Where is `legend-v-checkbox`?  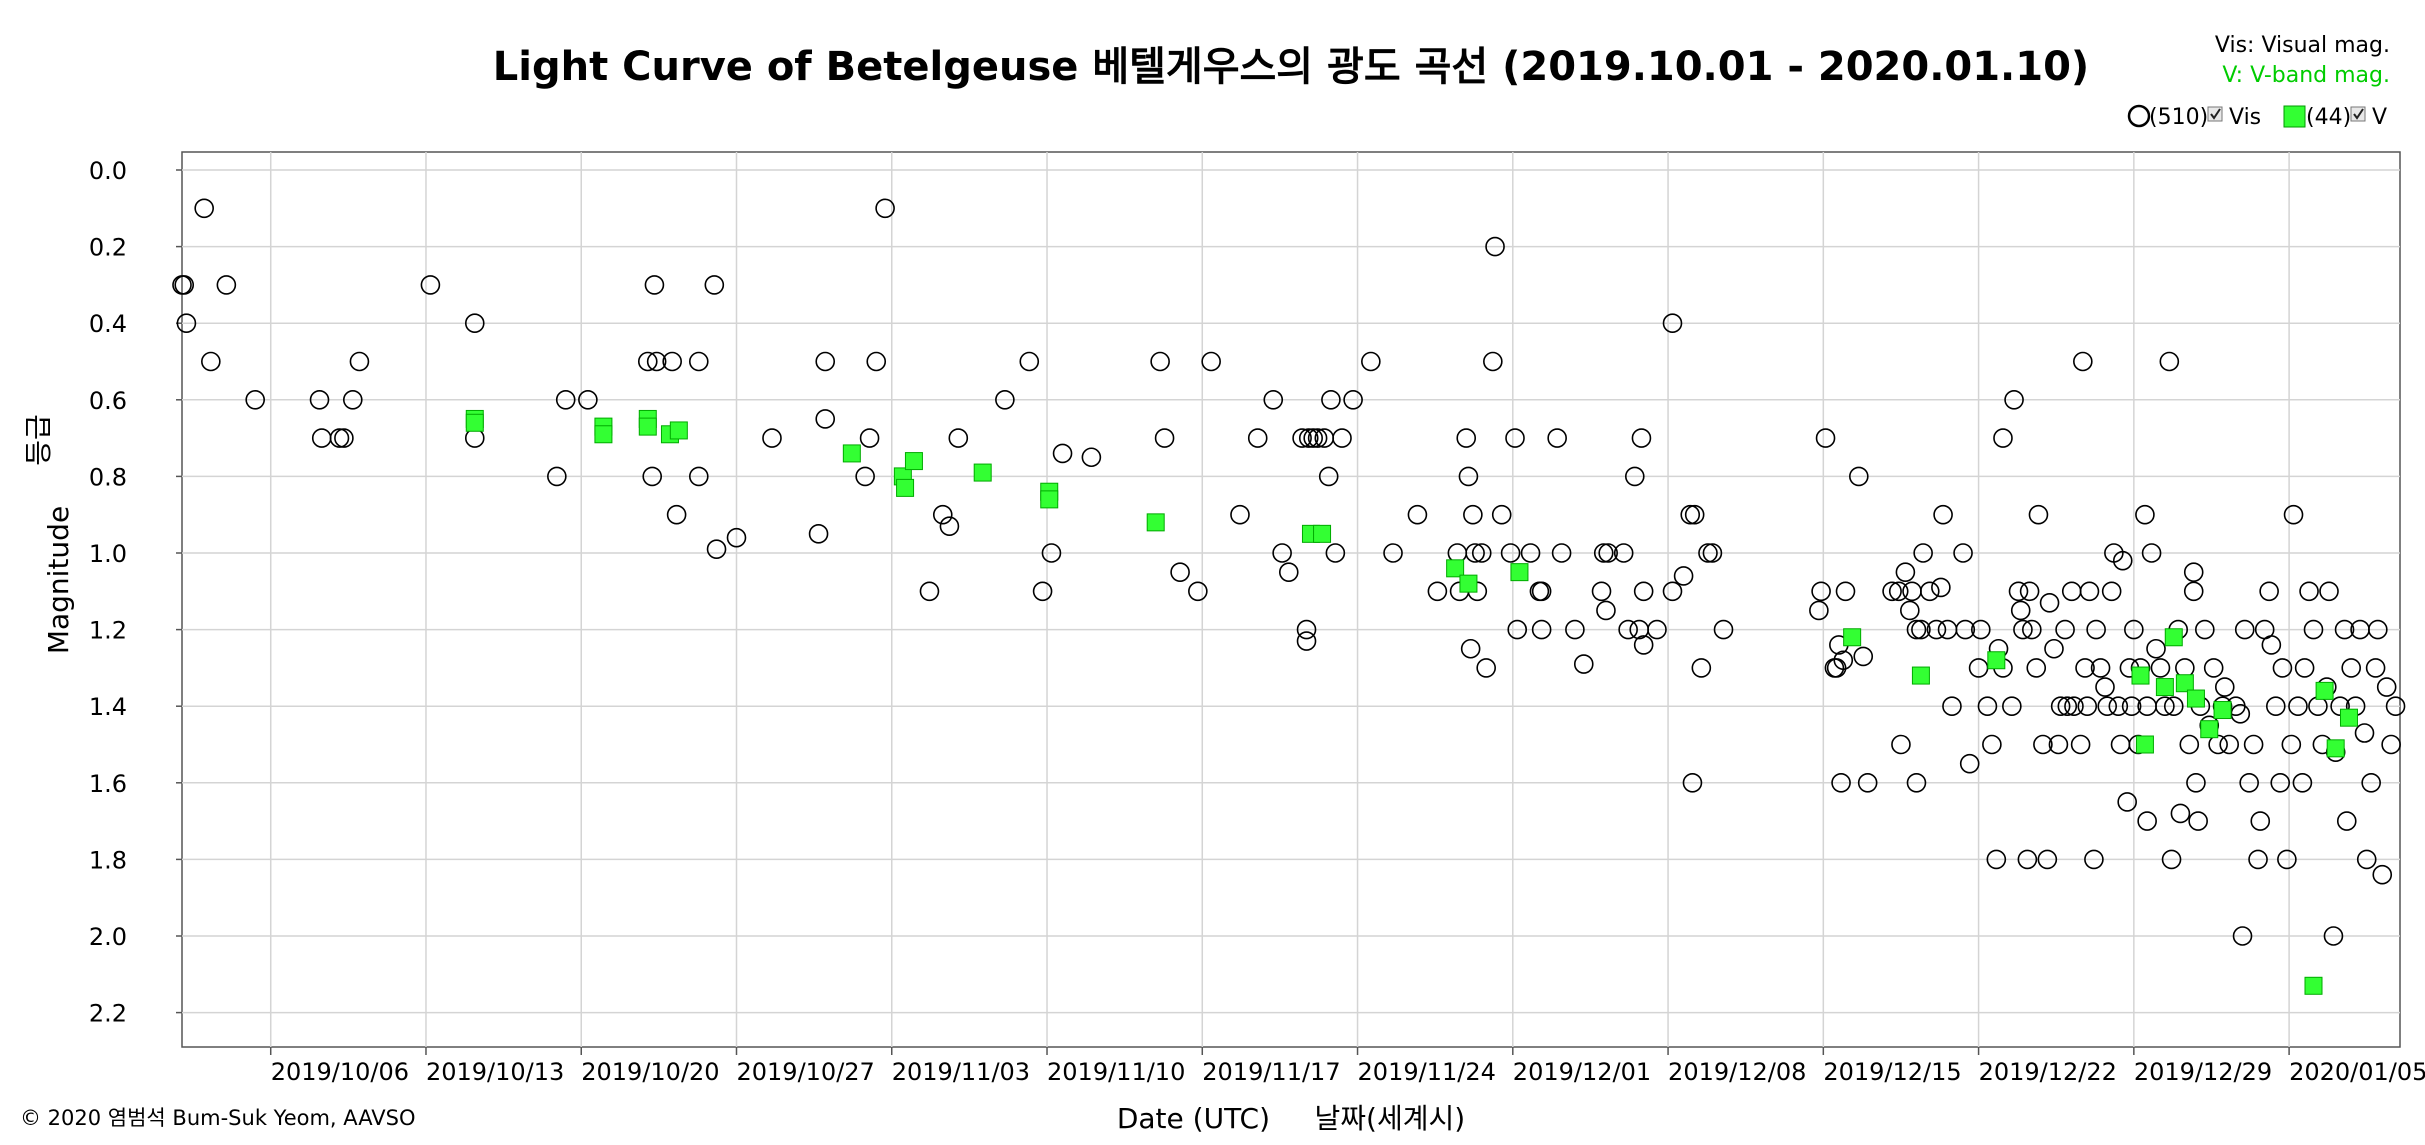 legend-v-checkbox is located at coordinates (2358, 114).